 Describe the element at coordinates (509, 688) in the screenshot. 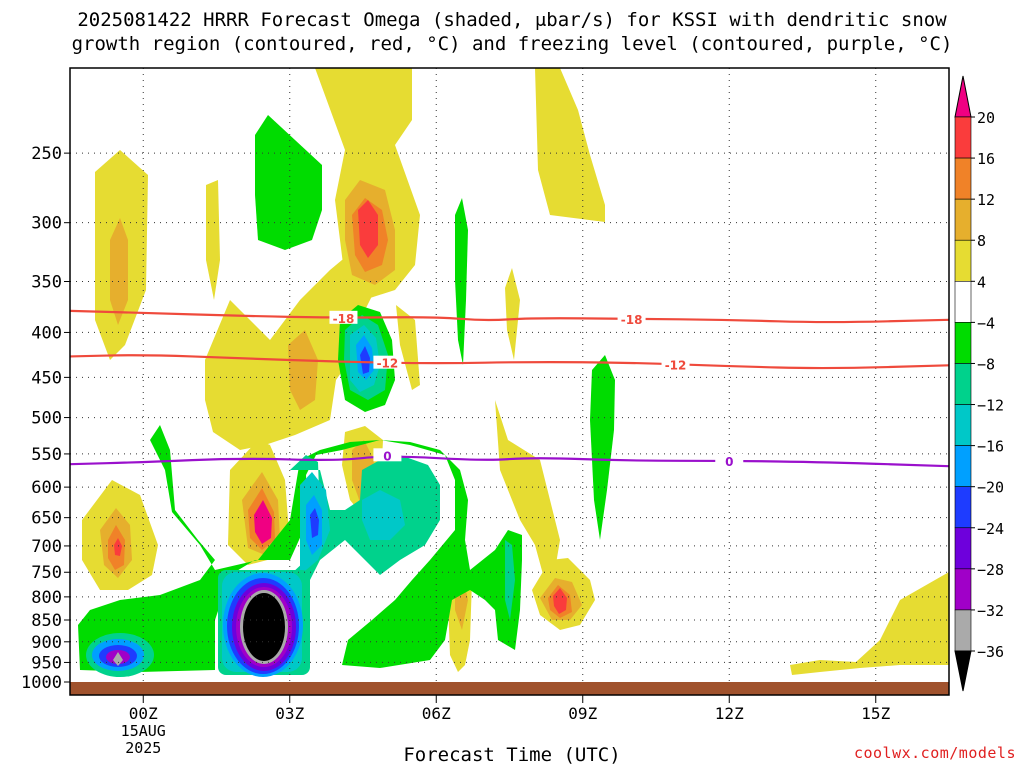

I see `ground-strip` at that location.